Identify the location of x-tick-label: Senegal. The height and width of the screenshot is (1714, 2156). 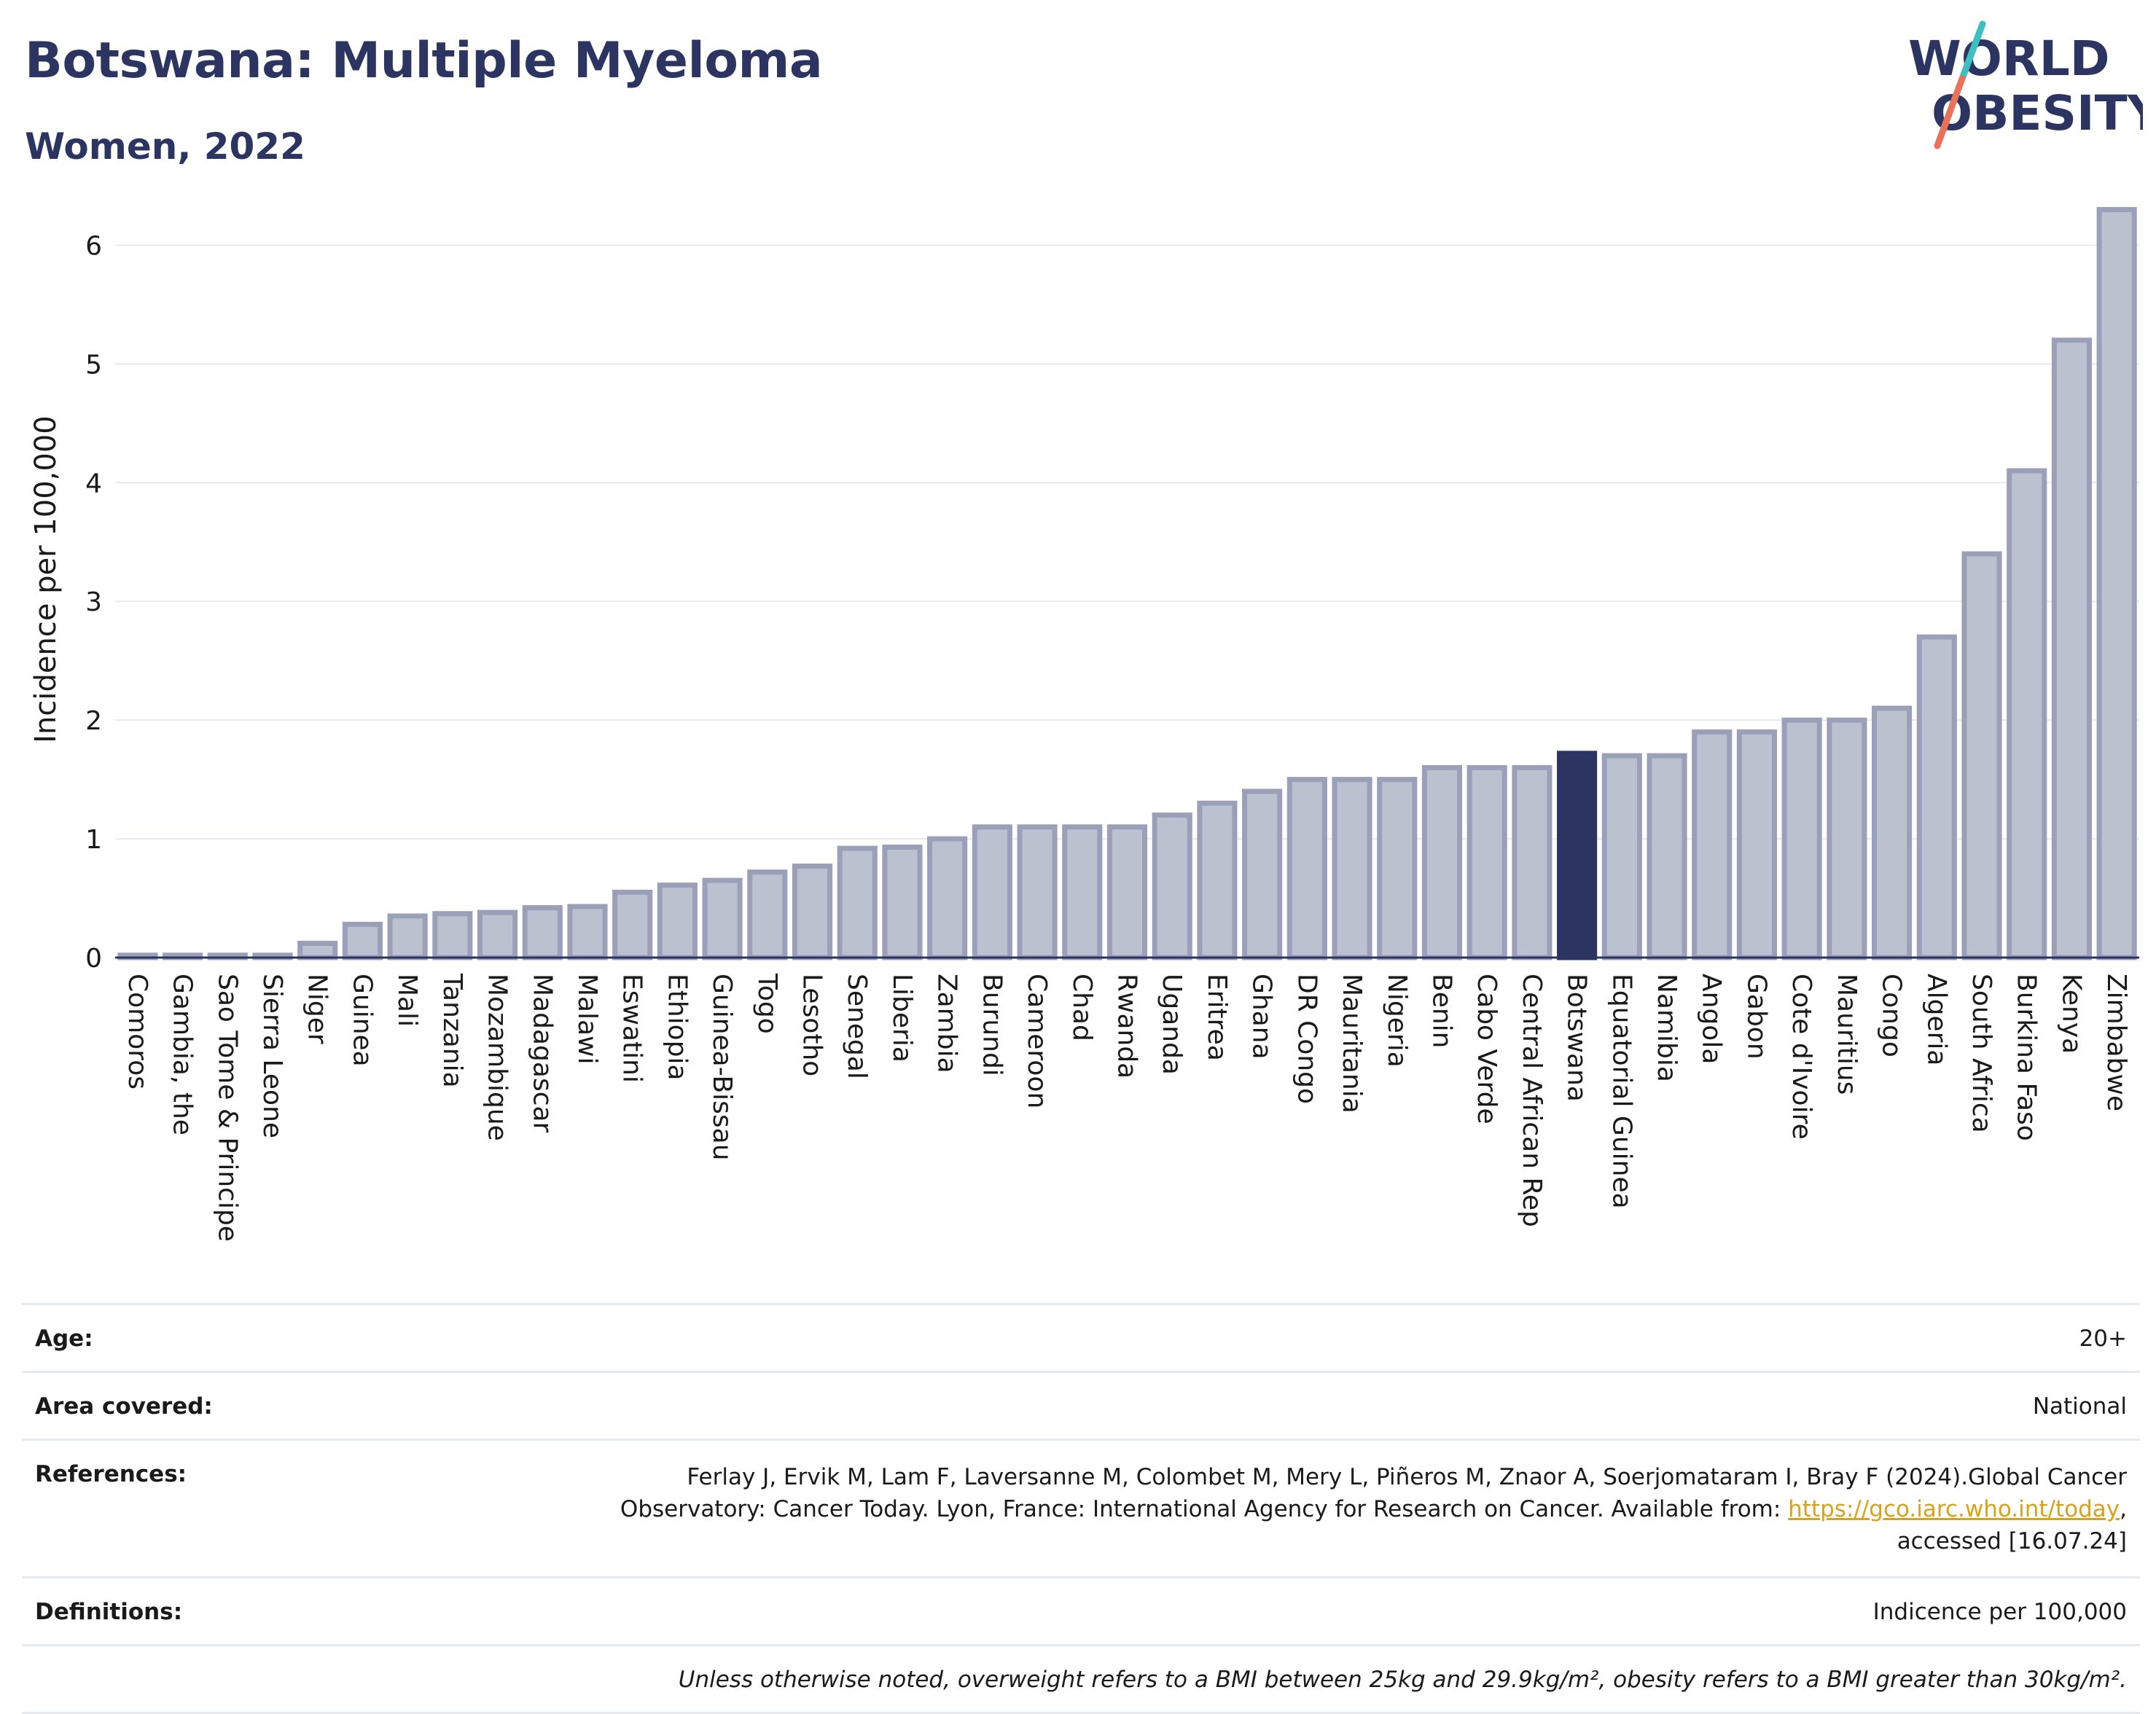
(857, 1026).